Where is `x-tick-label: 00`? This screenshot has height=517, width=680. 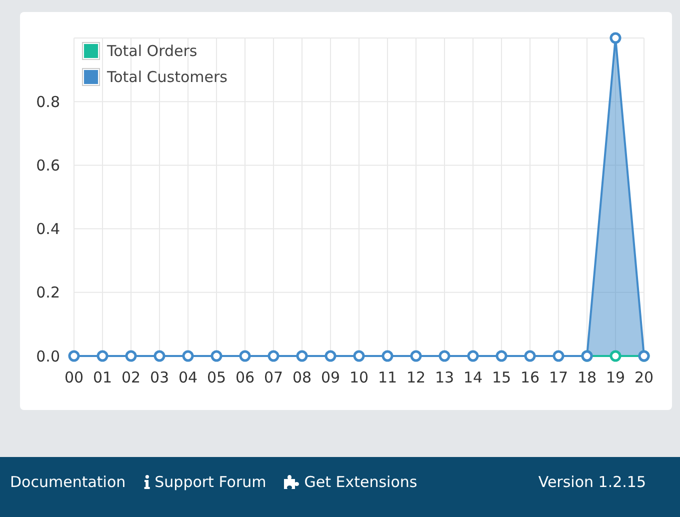 x-tick-label: 00 is located at coordinates (74, 377).